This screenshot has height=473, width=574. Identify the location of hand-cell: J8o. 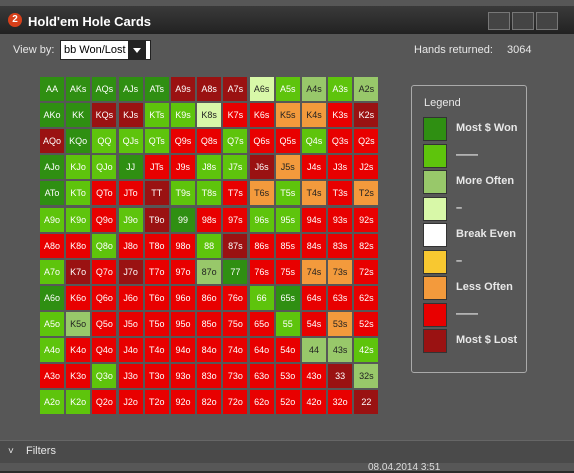
(130, 245).